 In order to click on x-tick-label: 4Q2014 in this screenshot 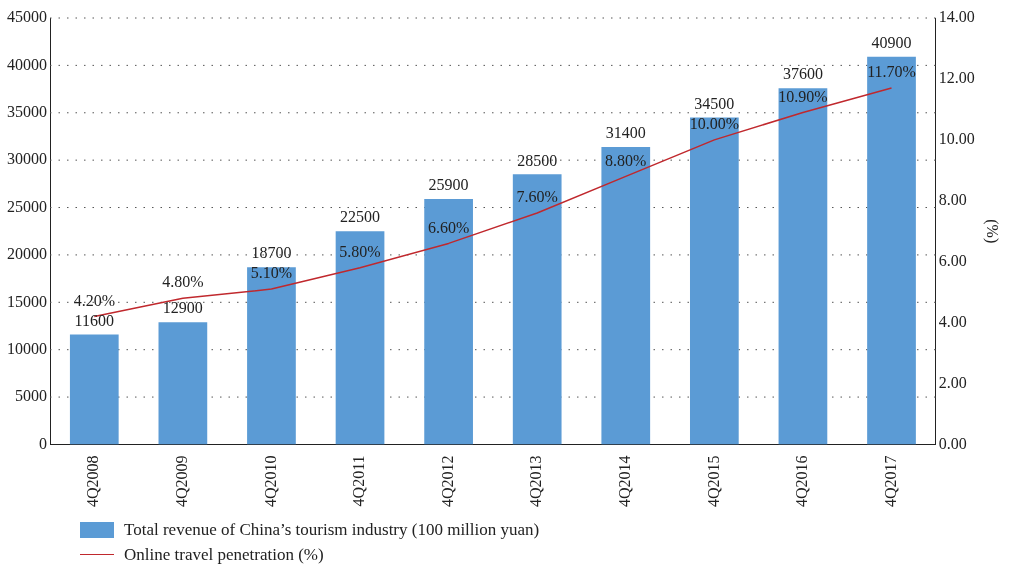, I will do `click(624, 481)`.